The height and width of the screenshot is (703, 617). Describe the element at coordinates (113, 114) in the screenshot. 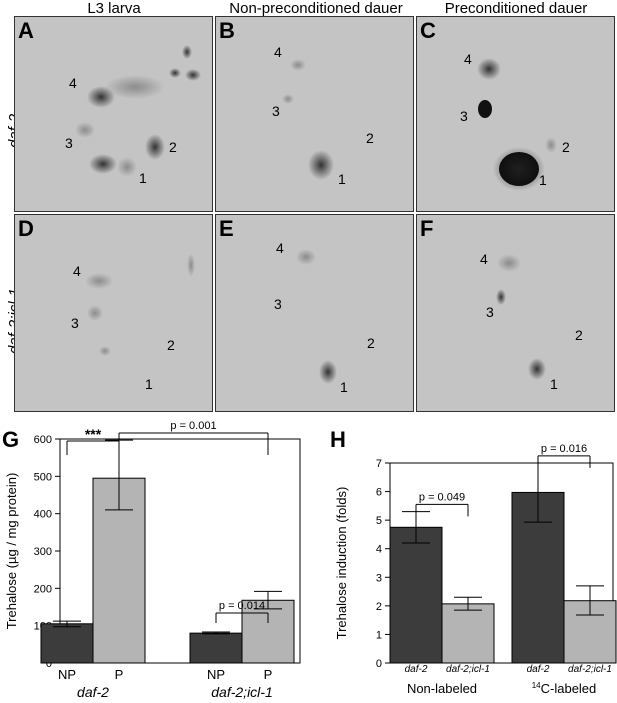

I see `tlc-panel-a: A 4 3 2 1` at that location.